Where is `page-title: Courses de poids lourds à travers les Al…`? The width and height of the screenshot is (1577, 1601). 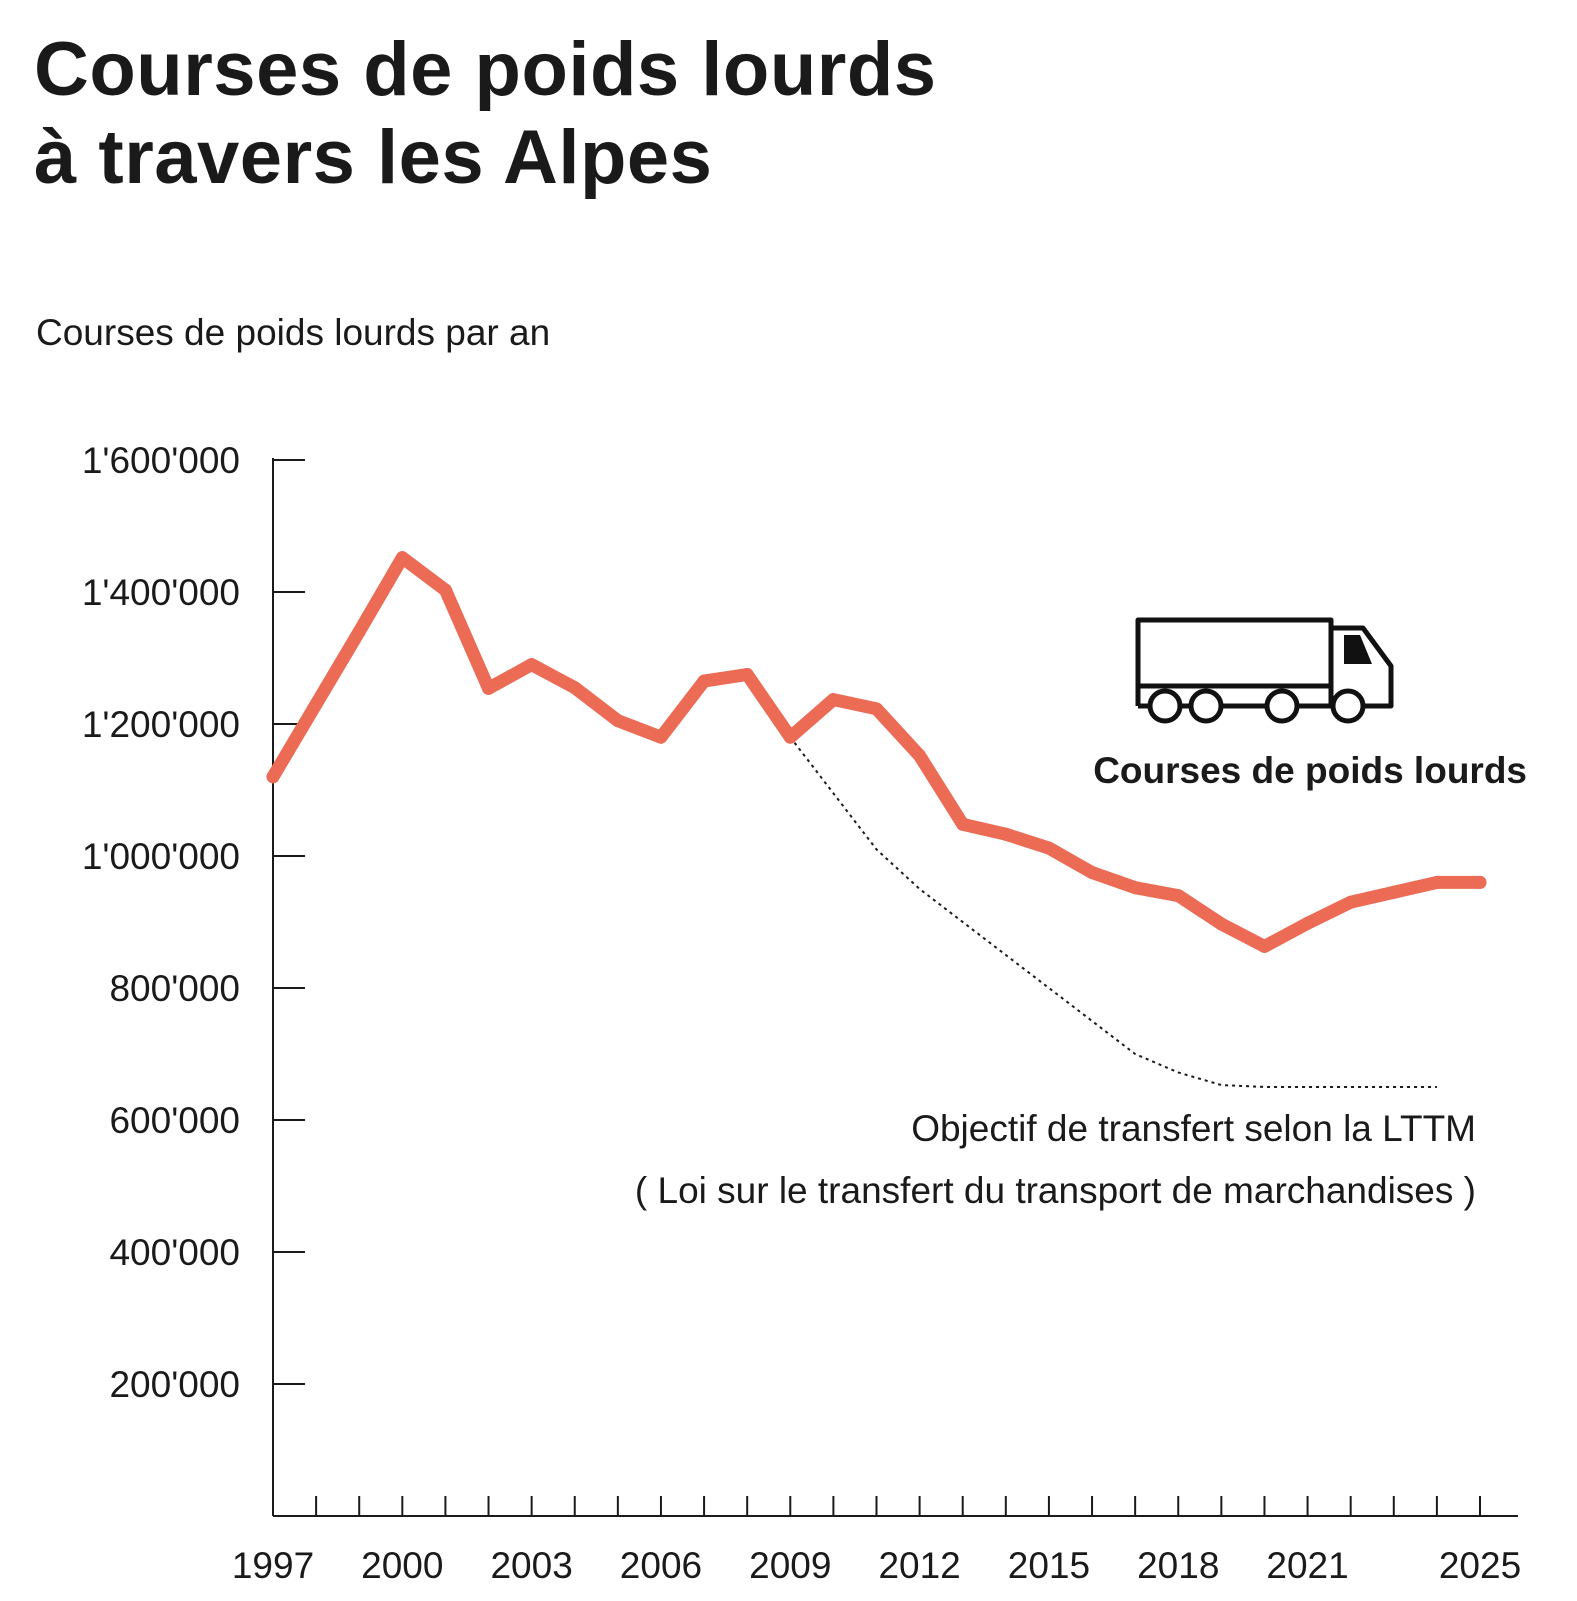 page-title: Courses de poids lourds à travers les Al… is located at coordinates (485, 114).